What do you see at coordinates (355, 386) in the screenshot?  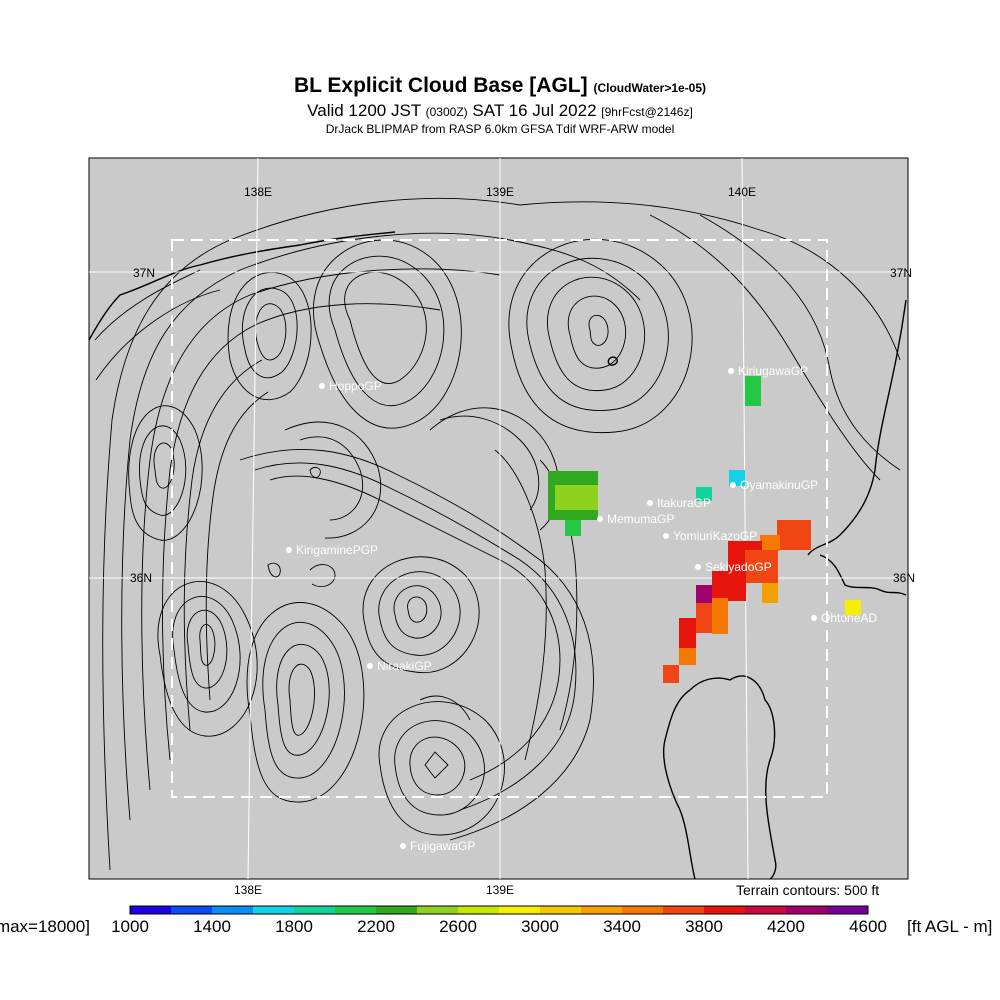 I see `site-label: HoppoGP` at bounding box center [355, 386].